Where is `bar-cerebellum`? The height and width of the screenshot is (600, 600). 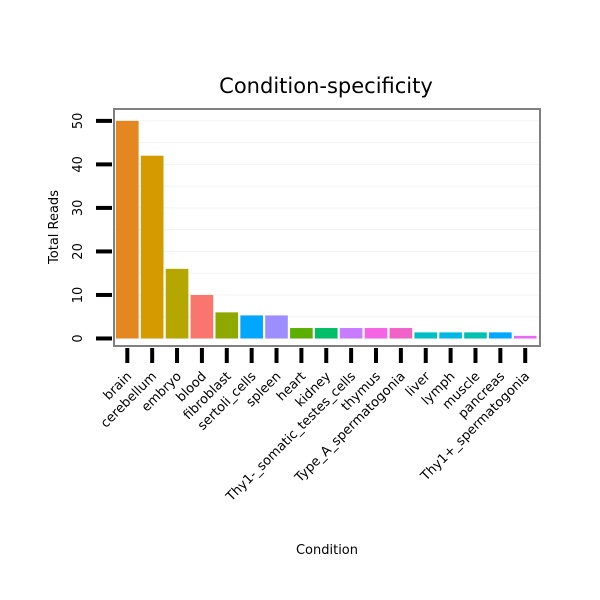
bar-cerebellum is located at coordinates (152, 247).